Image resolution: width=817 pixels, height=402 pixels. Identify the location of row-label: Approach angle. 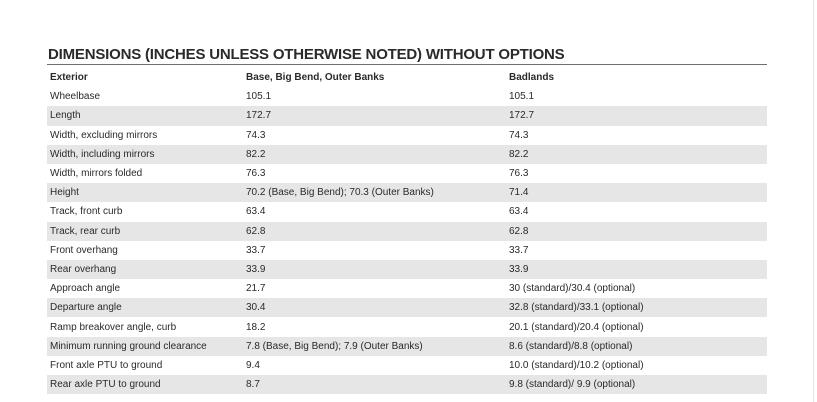
(85, 289).